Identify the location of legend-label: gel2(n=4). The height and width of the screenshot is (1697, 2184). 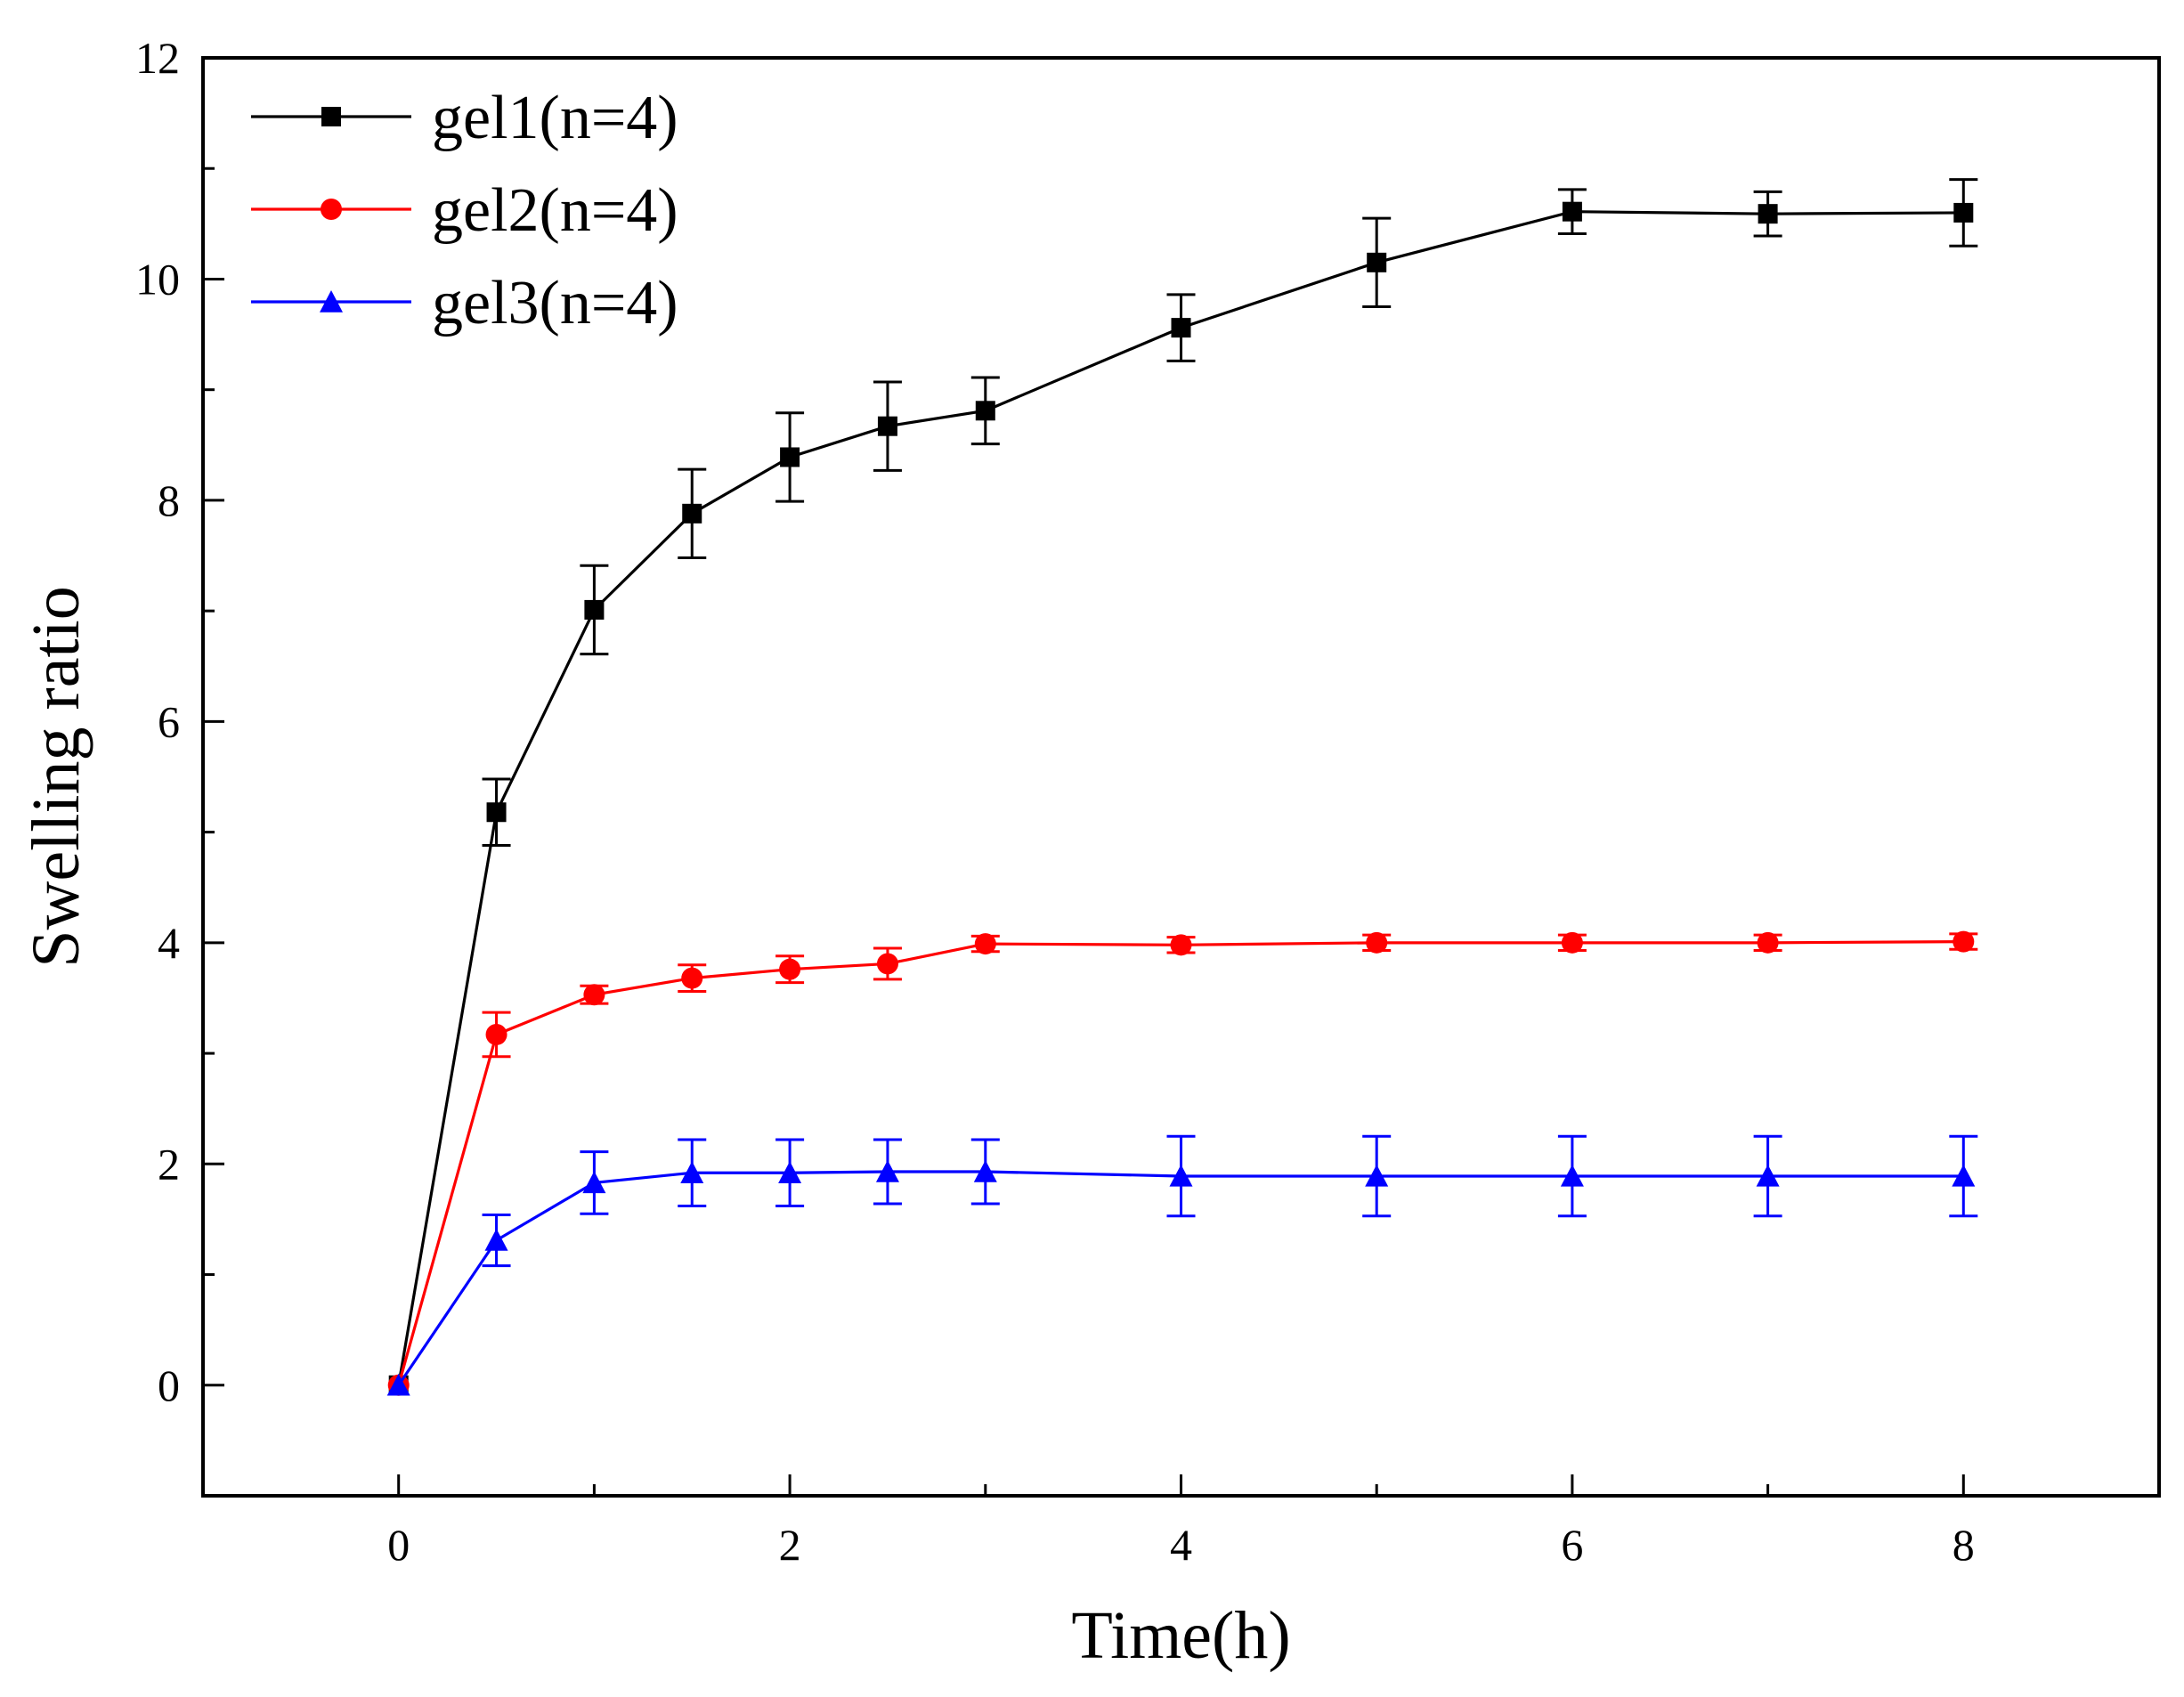
(555, 210).